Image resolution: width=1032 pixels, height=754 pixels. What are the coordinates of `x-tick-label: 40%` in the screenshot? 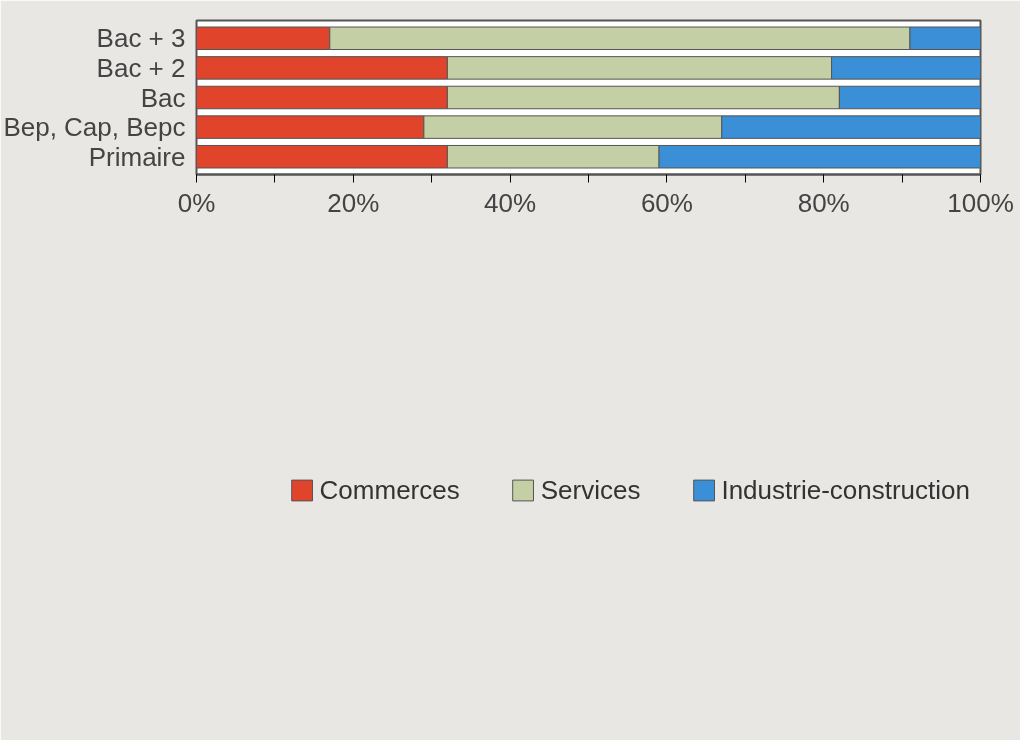 It's located at (510, 202).